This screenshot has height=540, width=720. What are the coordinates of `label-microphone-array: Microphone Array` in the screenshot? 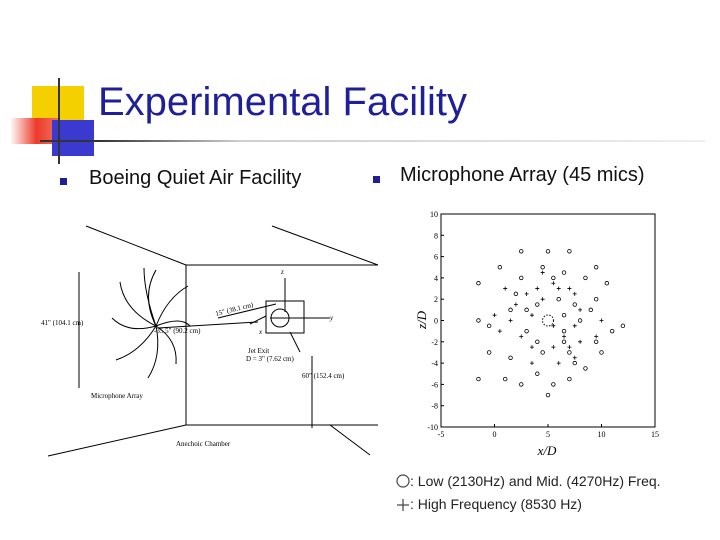 It's located at (117, 396).